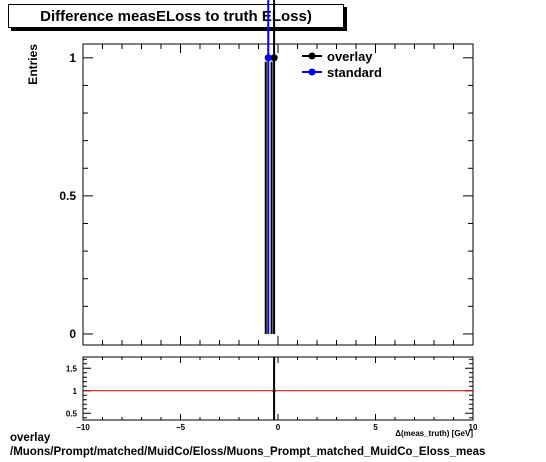 This screenshot has width=546, height=462. I want to click on legend-standard-marker, so click(312, 72).